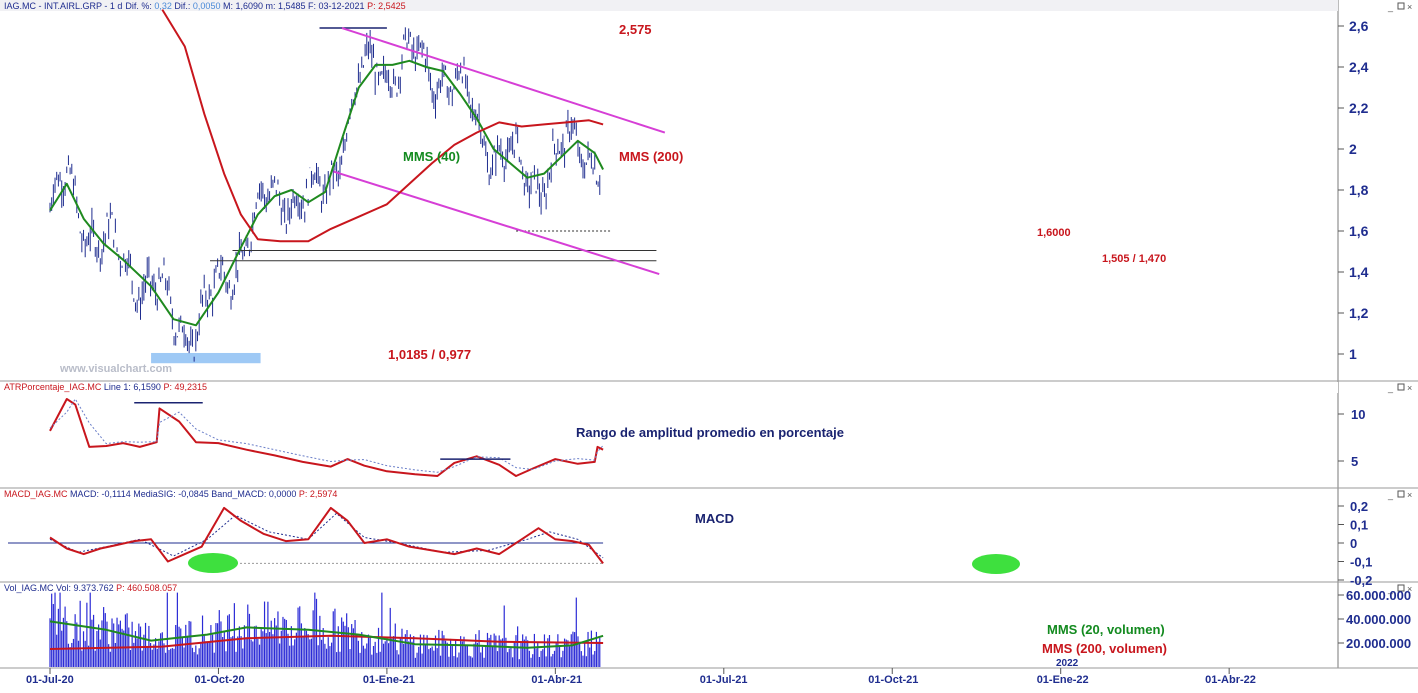 The image size is (1418, 693). I want to click on x-tick: 01-Ene-22, so click(1063, 680).